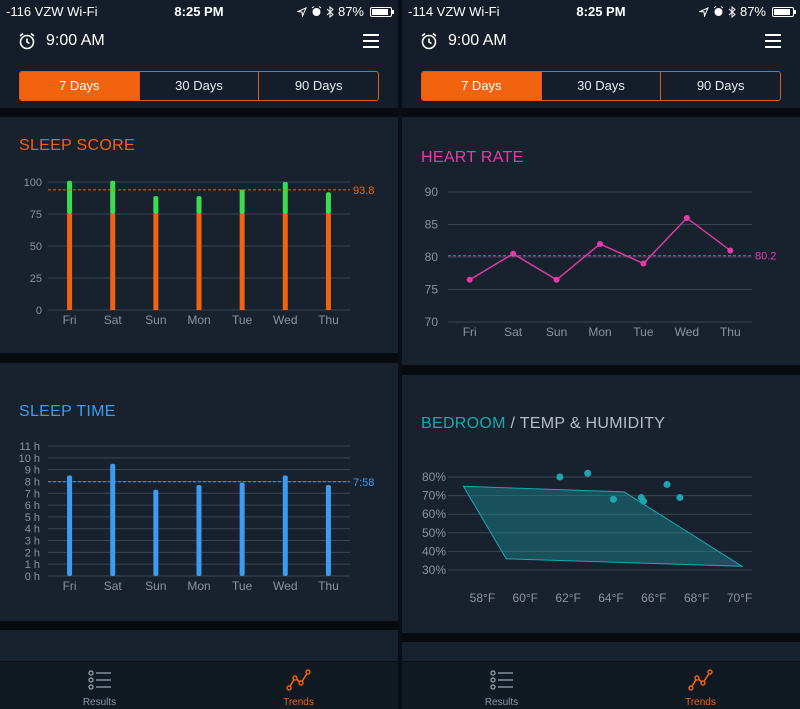 This screenshot has height=709, width=800. Describe the element at coordinates (155, 320) in the screenshot. I see `x-tick-label: Sun` at that location.